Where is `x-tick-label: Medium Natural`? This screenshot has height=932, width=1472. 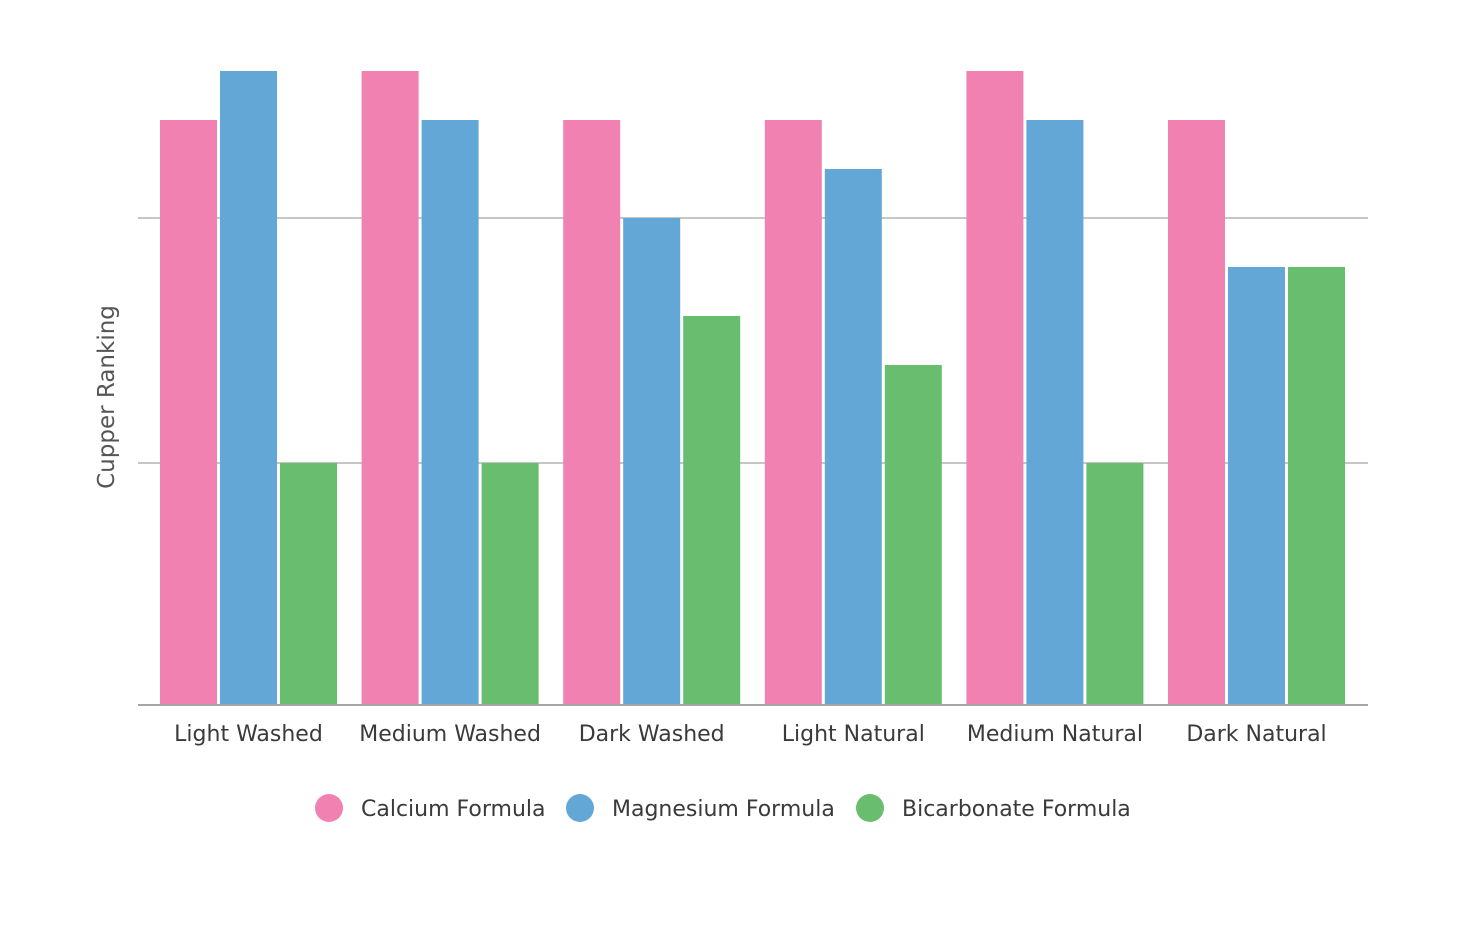 x-tick-label: Medium Natural is located at coordinates (1055, 734).